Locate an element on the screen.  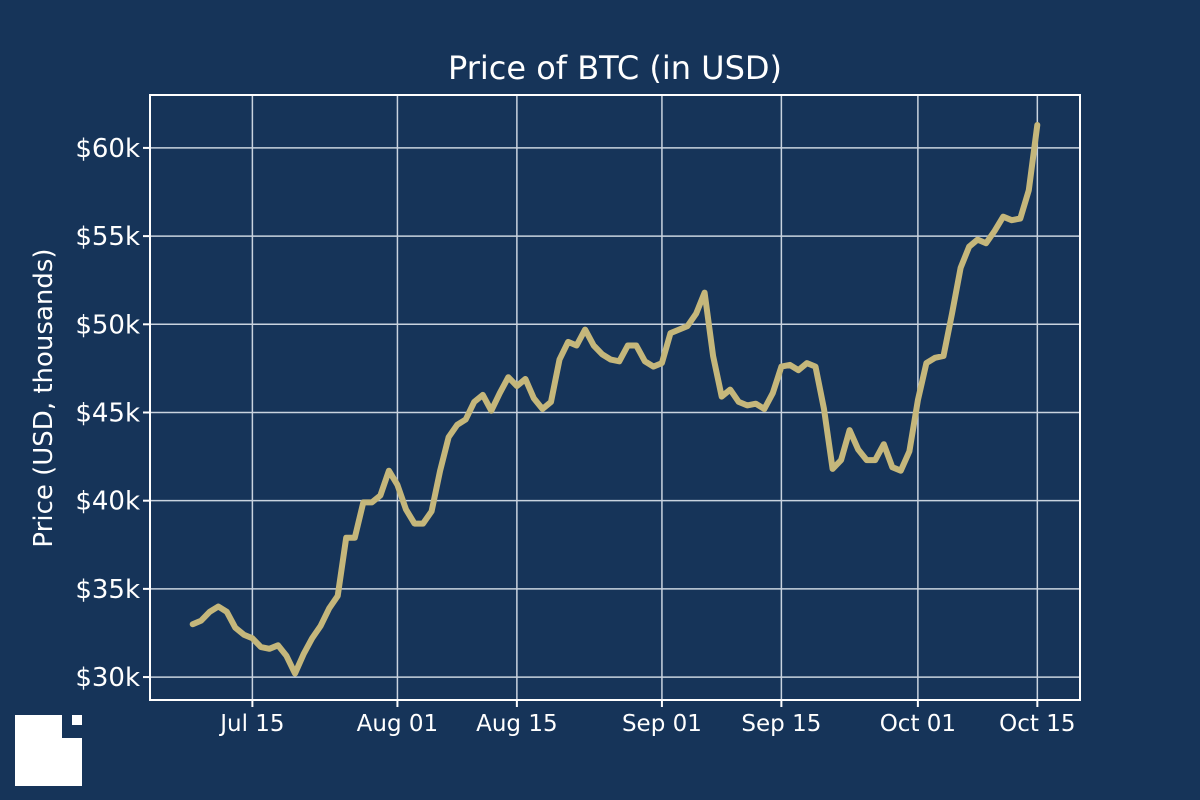
chart-title: Price of BTC (in USD) is located at coordinates (615, 68).